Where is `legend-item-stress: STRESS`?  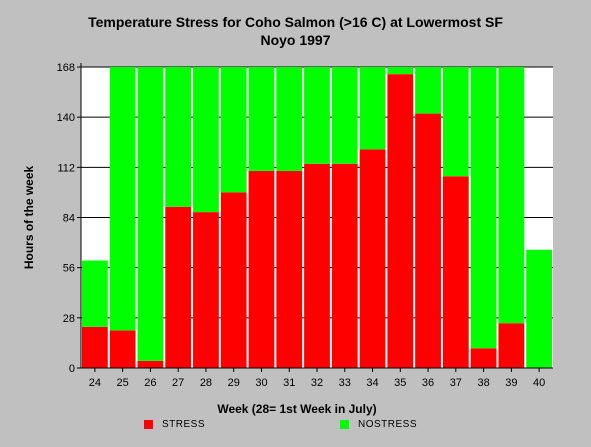 legend-item-stress: STRESS is located at coordinates (174, 424).